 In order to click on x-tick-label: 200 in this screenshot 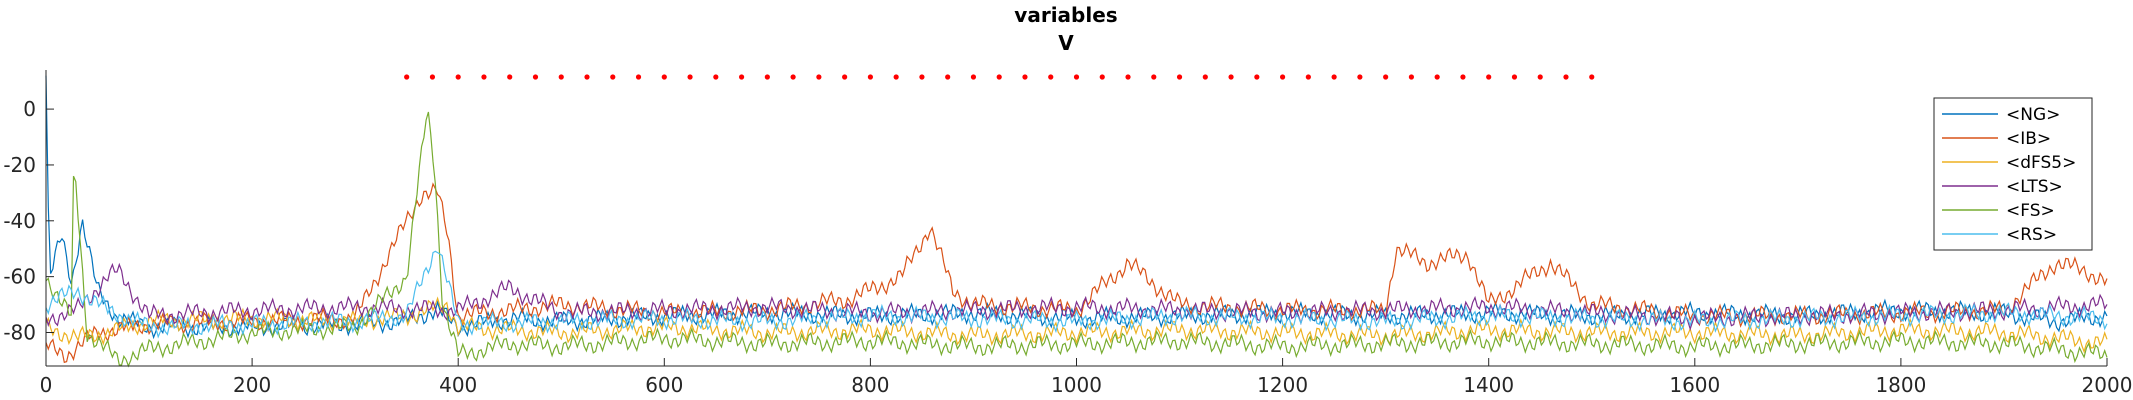, I will do `click(252, 385)`.